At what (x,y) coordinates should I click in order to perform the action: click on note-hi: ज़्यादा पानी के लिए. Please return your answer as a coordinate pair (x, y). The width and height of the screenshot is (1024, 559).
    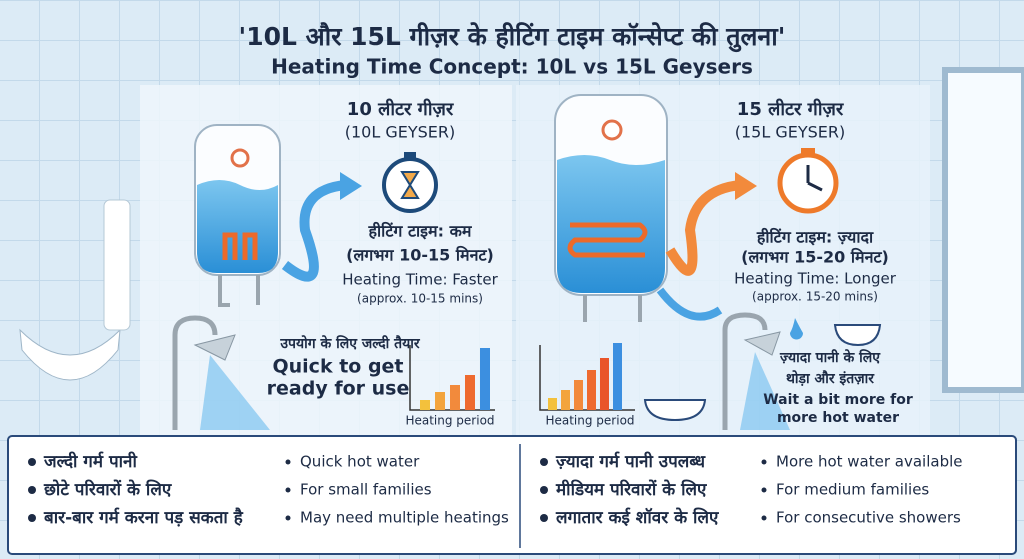
    Looking at the image, I should click on (830, 357).